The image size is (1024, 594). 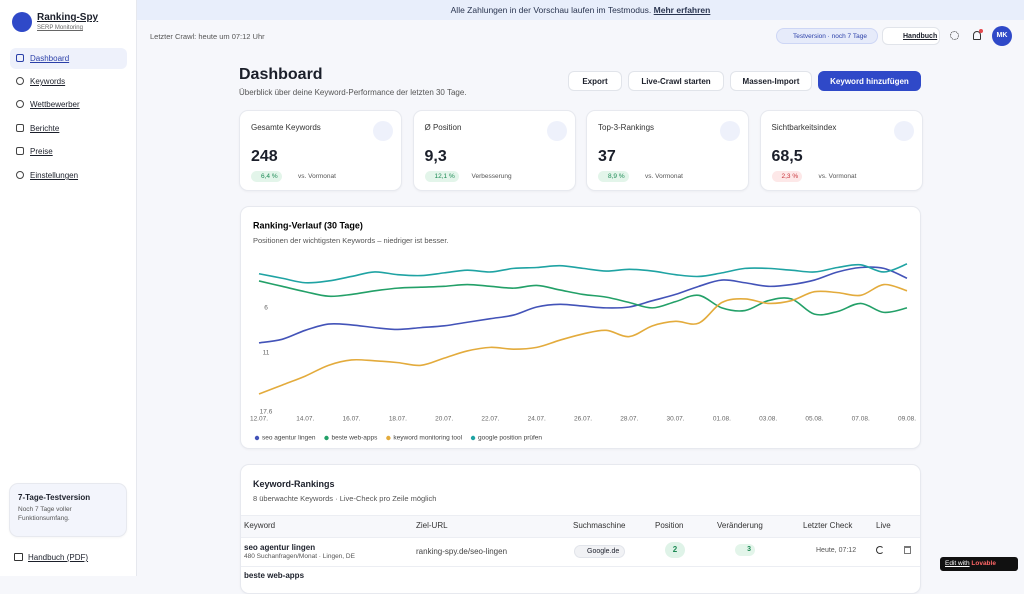 What do you see at coordinates (861, 419) in the screenshot?
I see `x-tick-label: 07.08.` at bounding box center [861, 419].